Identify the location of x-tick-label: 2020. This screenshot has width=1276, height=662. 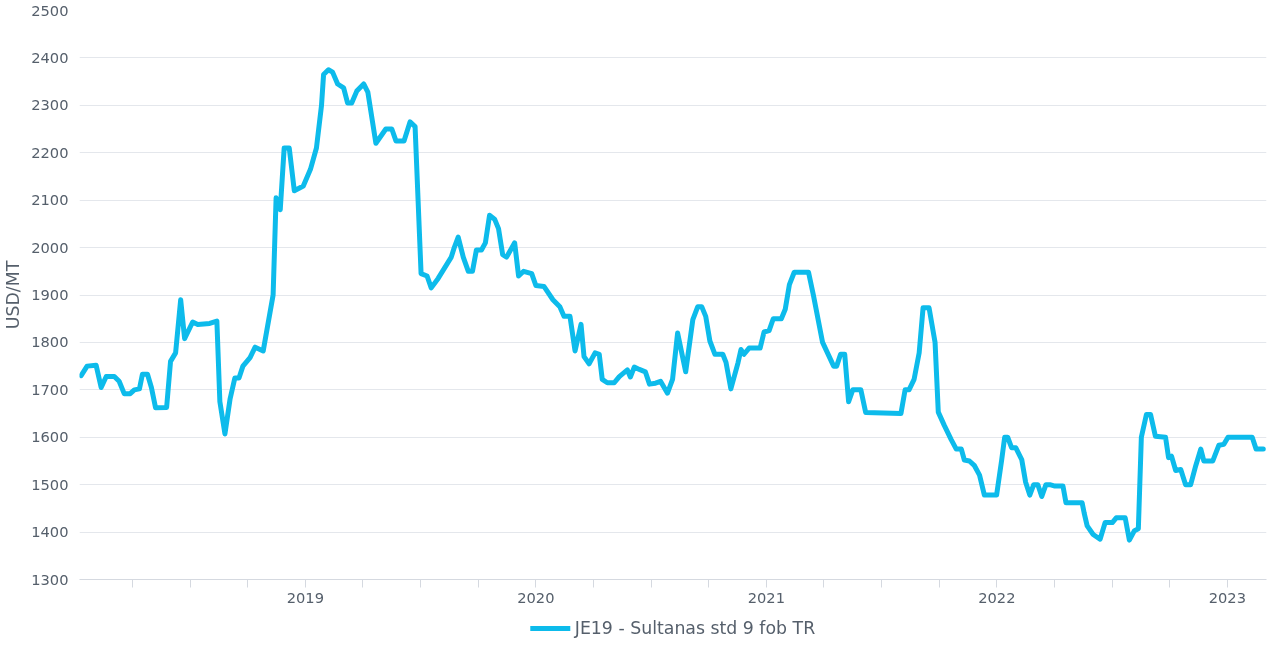
(536, 597).